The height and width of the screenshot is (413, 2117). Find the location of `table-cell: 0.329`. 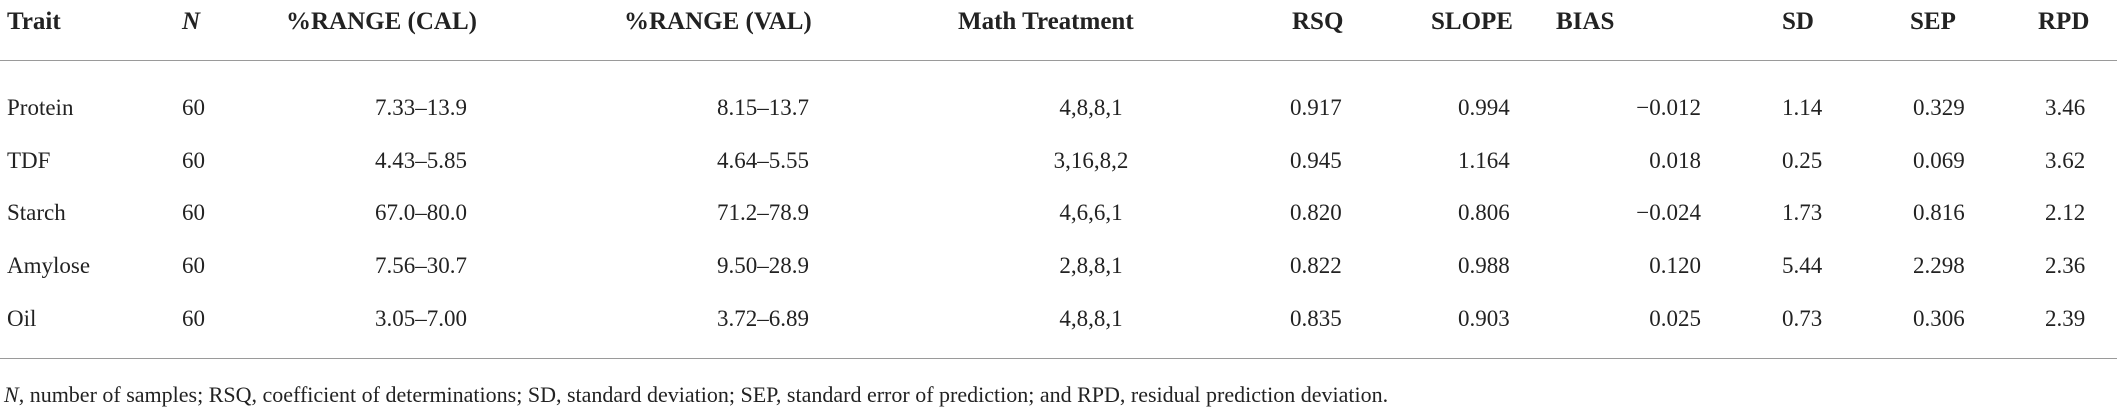

table-cell: 0.329 is located at coordinates (1939, 107).